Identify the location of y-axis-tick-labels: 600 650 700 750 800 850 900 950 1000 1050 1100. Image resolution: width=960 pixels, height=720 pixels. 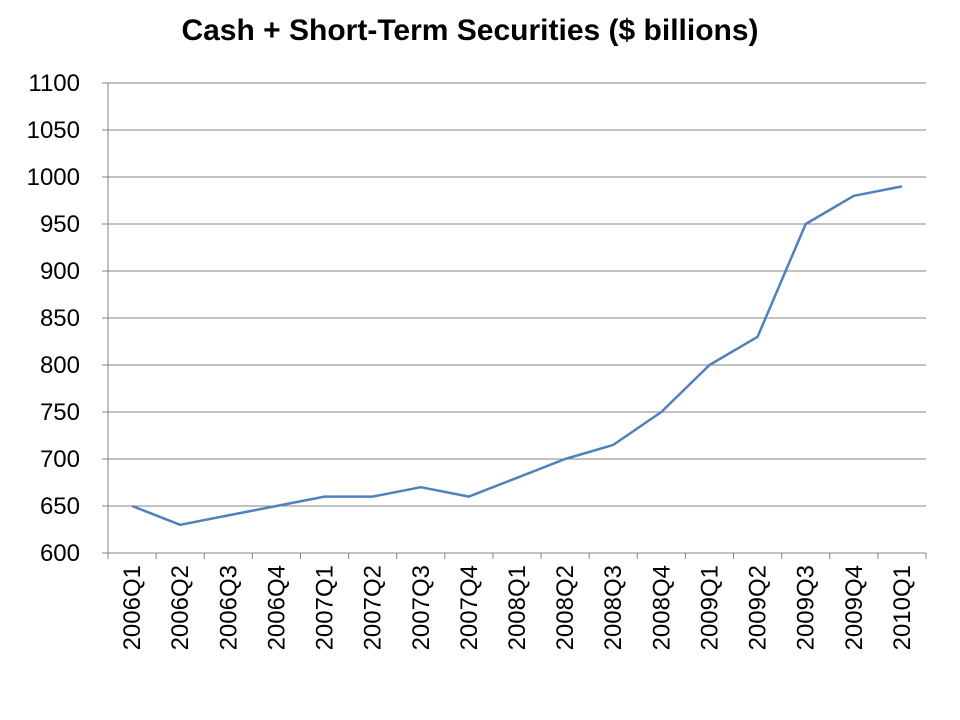
(53, 318).